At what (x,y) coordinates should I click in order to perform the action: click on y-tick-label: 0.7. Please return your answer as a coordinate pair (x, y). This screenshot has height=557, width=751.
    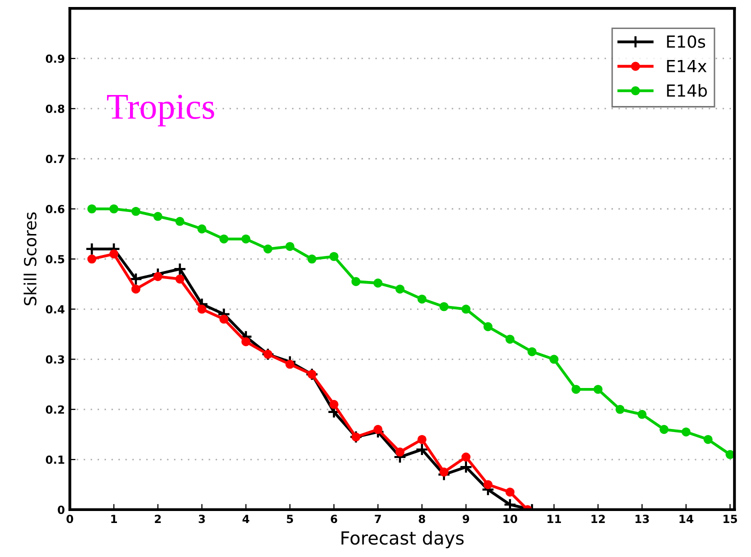
    Looking at the image, I should click on (55, 159).